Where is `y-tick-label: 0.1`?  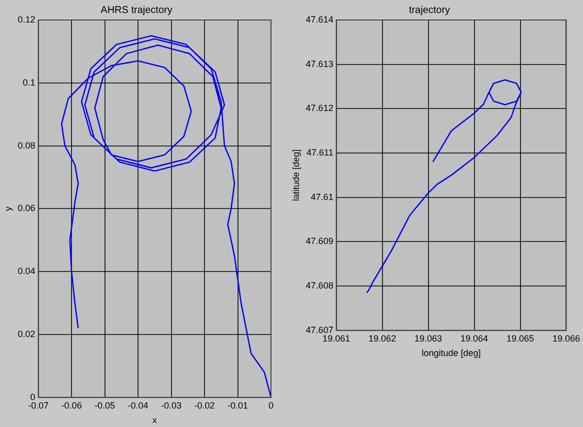
y-tick-label: 0.1 is located at coordinates (29, 82).